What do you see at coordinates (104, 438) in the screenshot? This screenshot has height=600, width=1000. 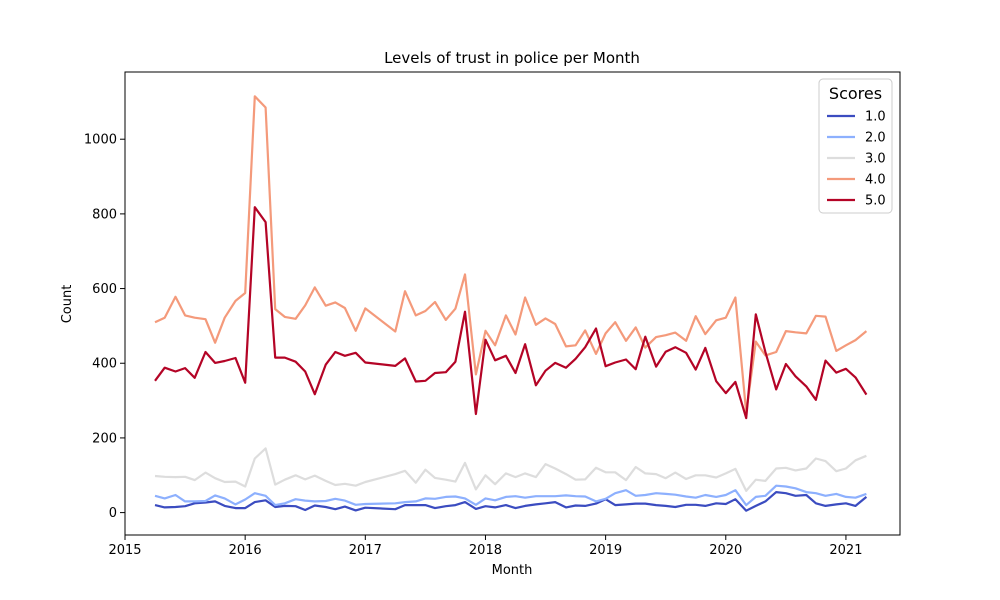 I see `y-tick-label: 200` at bounding box center [104, 438].